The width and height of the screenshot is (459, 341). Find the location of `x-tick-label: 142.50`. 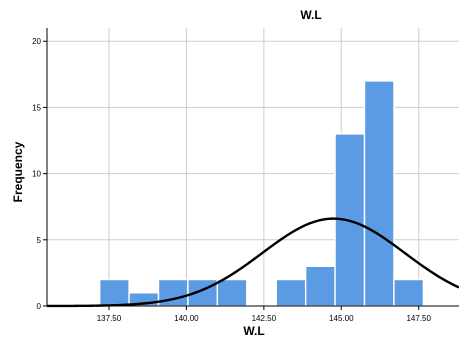

x-tick-label: 142.50 is located at coordinates (264, 318).